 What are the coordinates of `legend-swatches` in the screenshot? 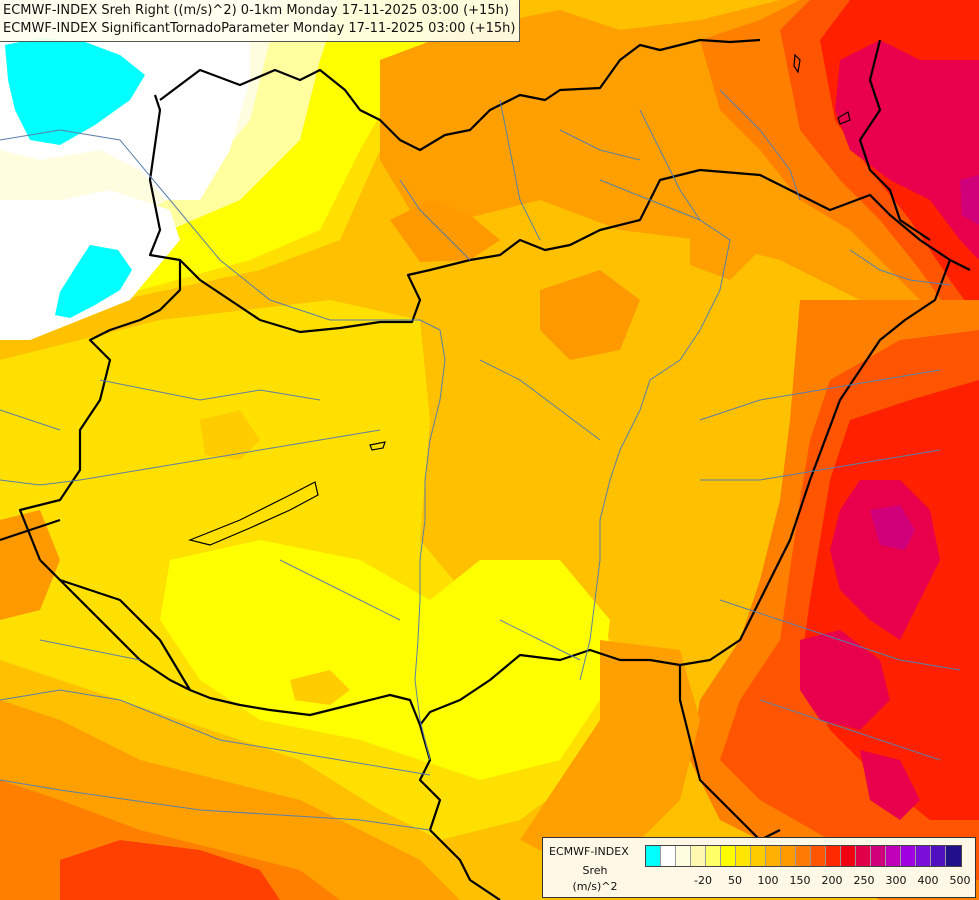 It's located at (803, 856).